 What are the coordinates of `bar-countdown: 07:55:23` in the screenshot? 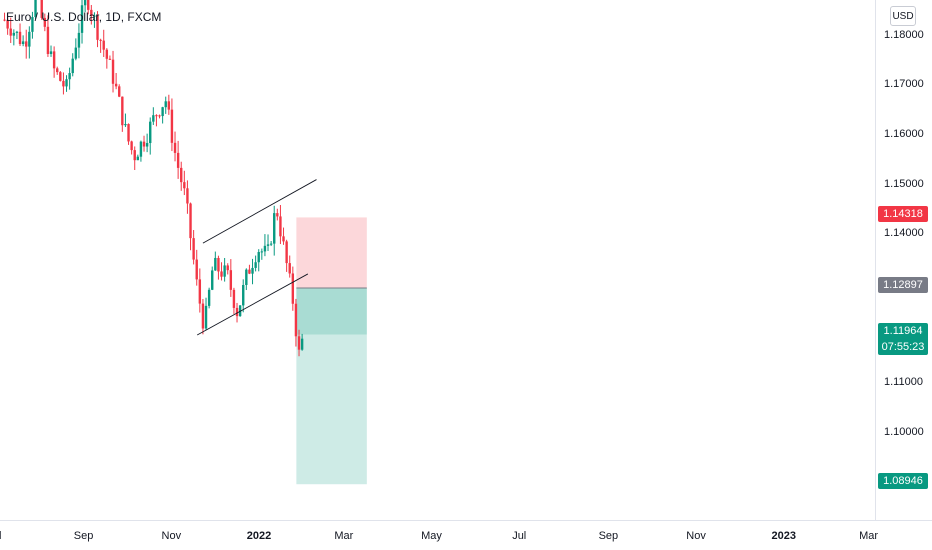 It's located at (903, 347).